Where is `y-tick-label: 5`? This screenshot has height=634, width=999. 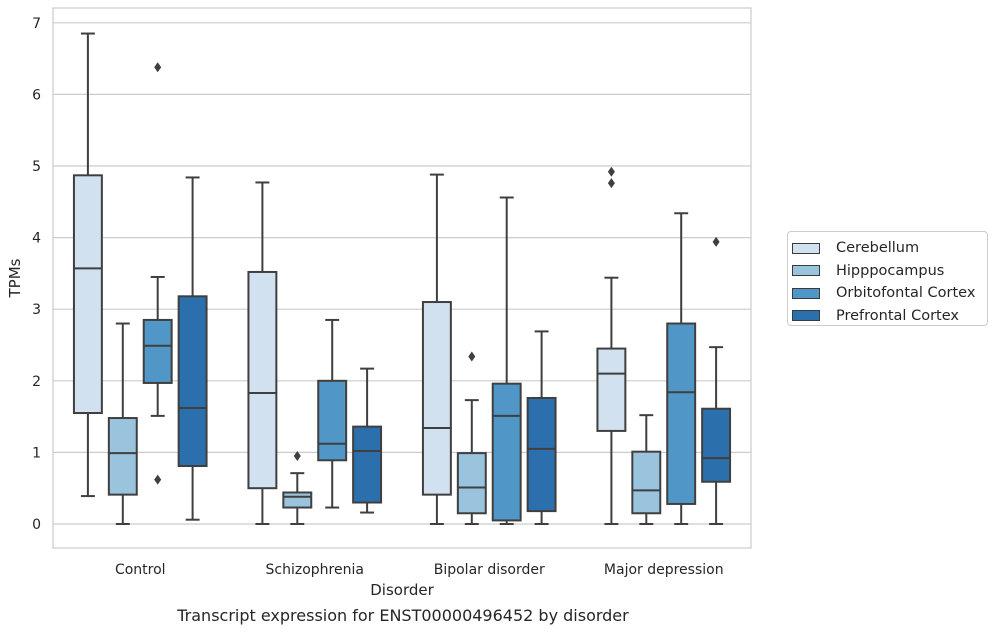
y-tick-label: 5 is located at coordinates (36, 167).